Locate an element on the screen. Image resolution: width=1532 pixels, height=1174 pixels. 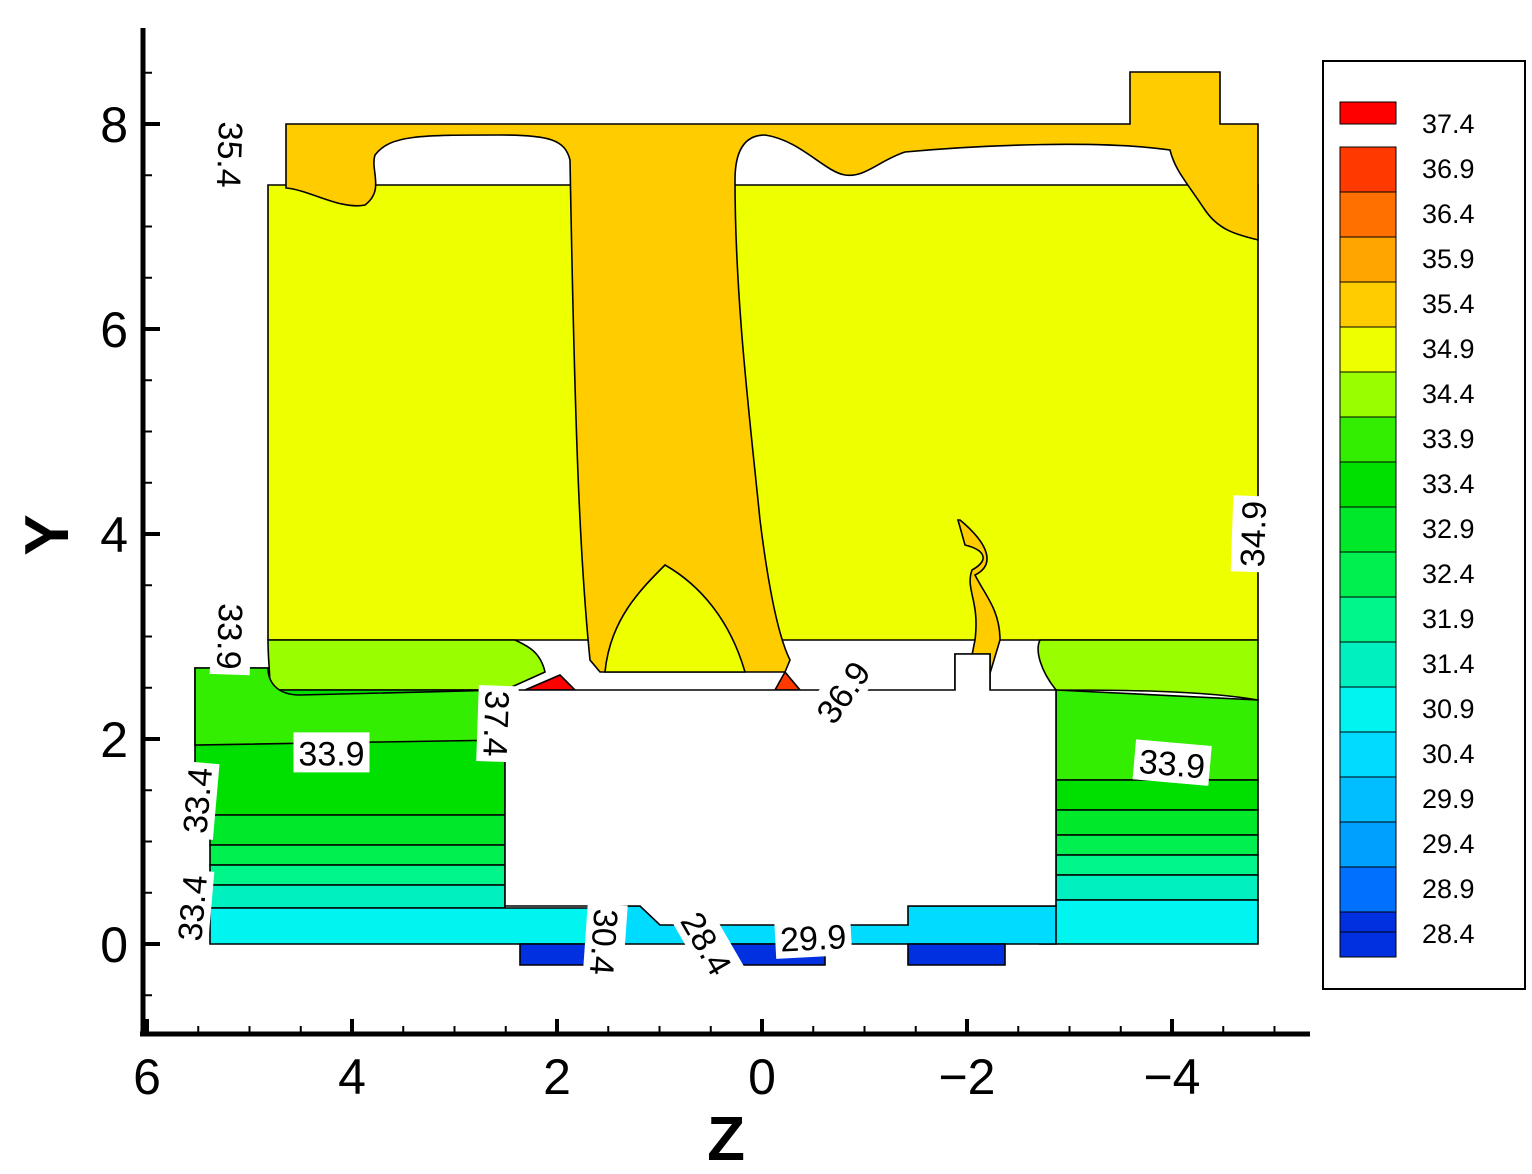
region-center-plume is located at coordinates (675, 618).